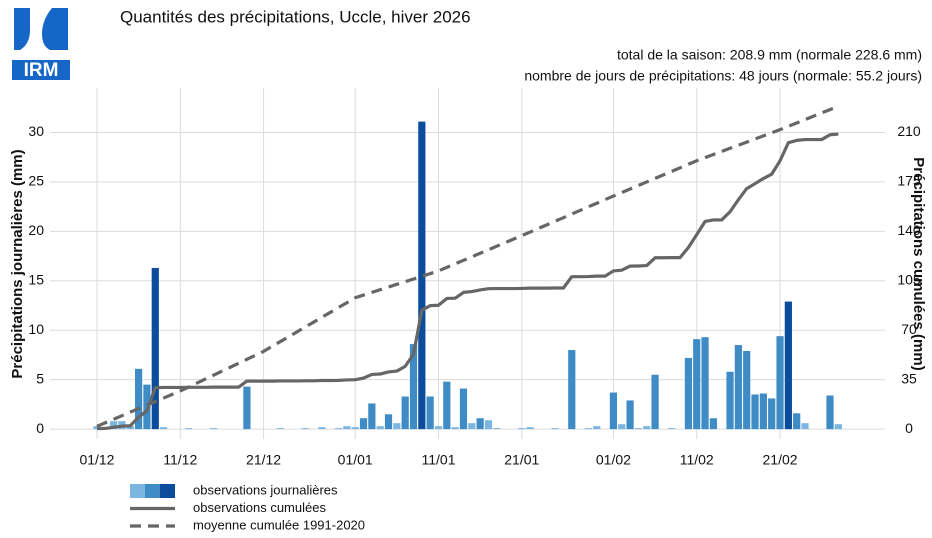 The height and width of the screenshot is (538, 932). I want to click on legend-label: moyenne cumulée 1991-2020, so click(279, 524).